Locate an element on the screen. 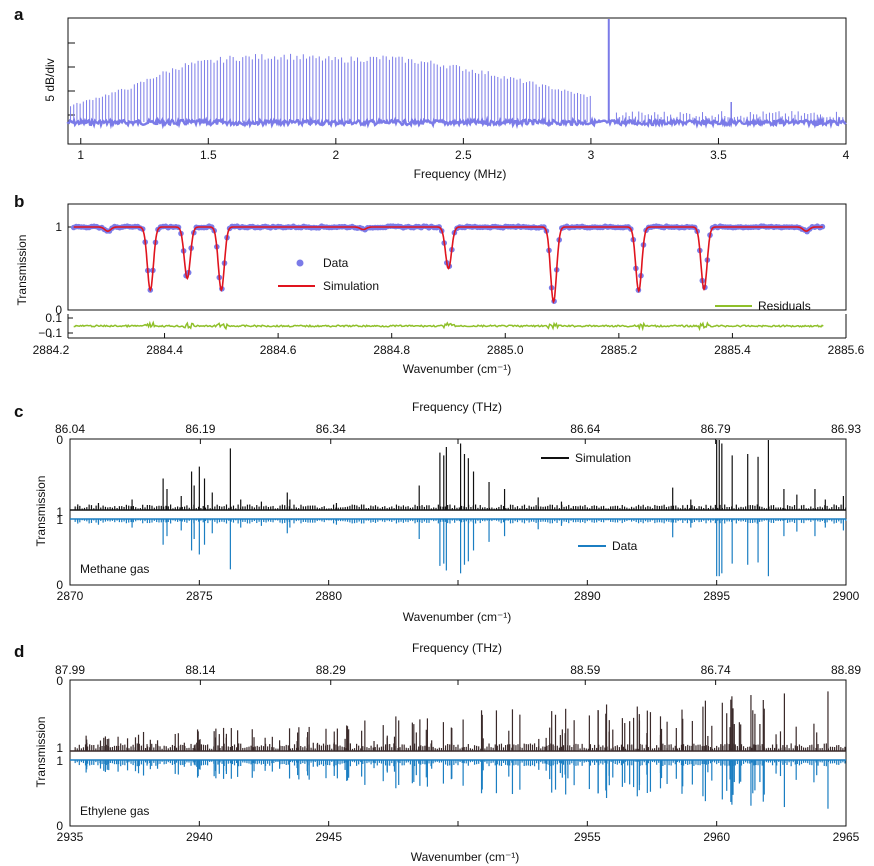 Image resolution: width=874 pixels, height=866 pixels. panel-b-xtick-label-6: 2885.4 is located at coordinates (732, 350).